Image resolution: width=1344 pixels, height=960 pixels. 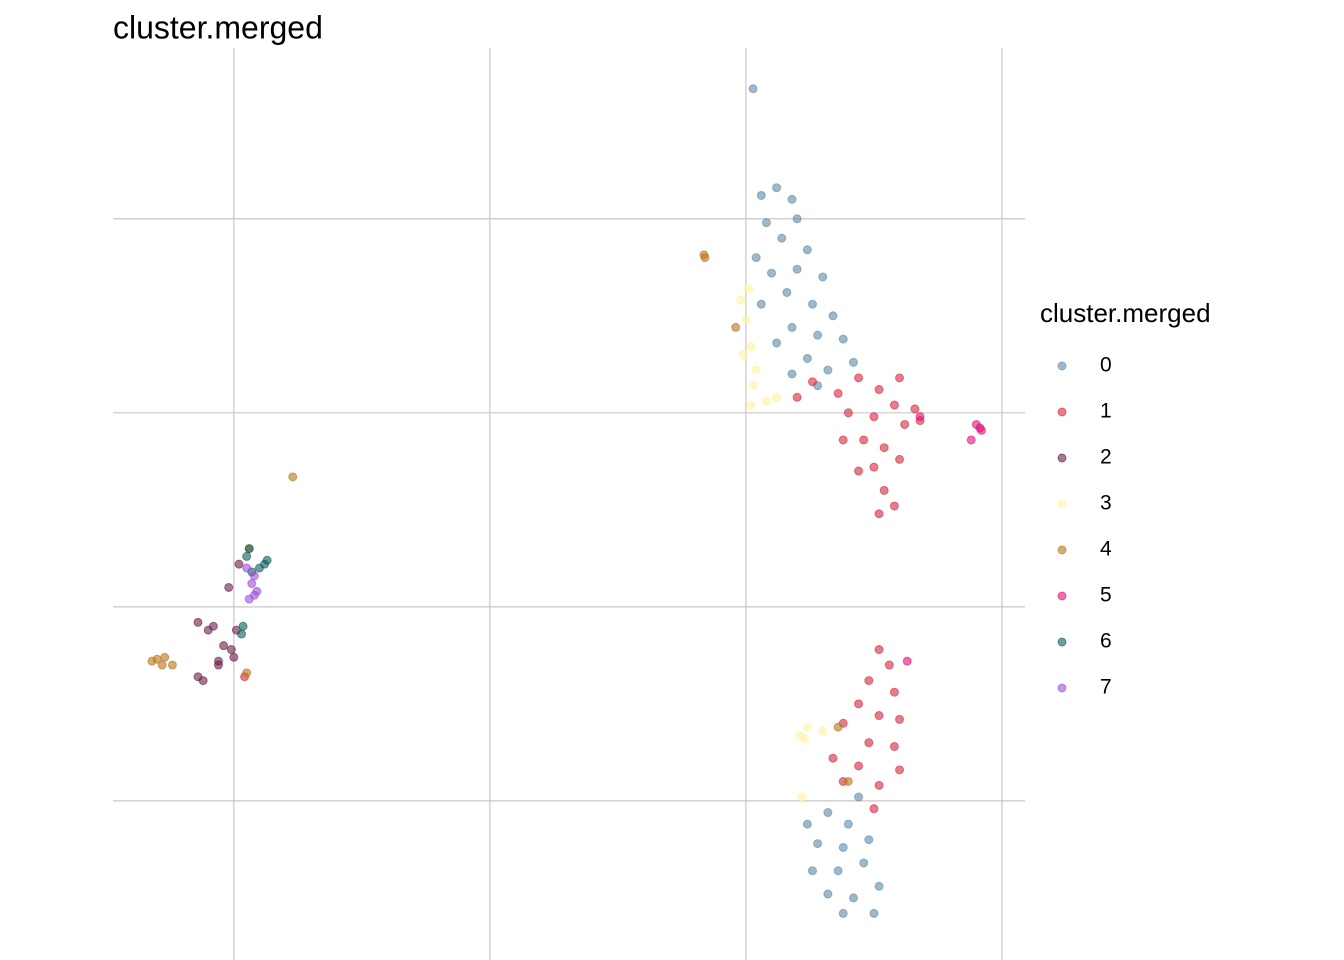 I want to click on legend-label: 6, so click(x=1106, y=641).